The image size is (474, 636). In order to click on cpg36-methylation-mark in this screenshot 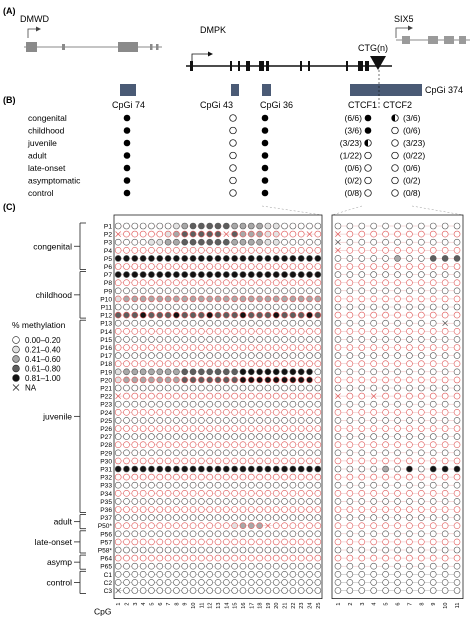, I will do `click(265, 155)`.